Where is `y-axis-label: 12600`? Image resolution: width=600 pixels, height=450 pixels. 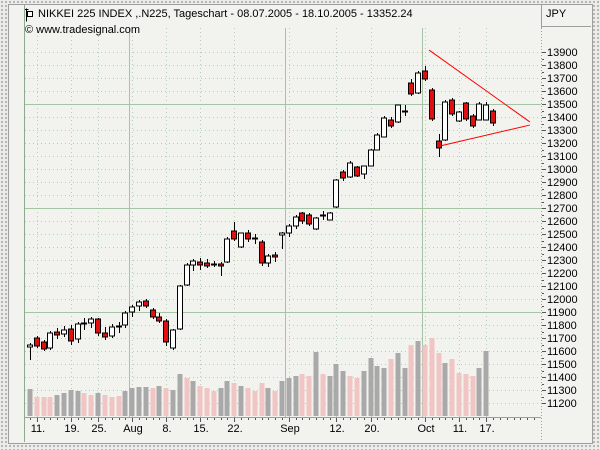 y-axis-label: 12600 is located at coordinates (562, 222).